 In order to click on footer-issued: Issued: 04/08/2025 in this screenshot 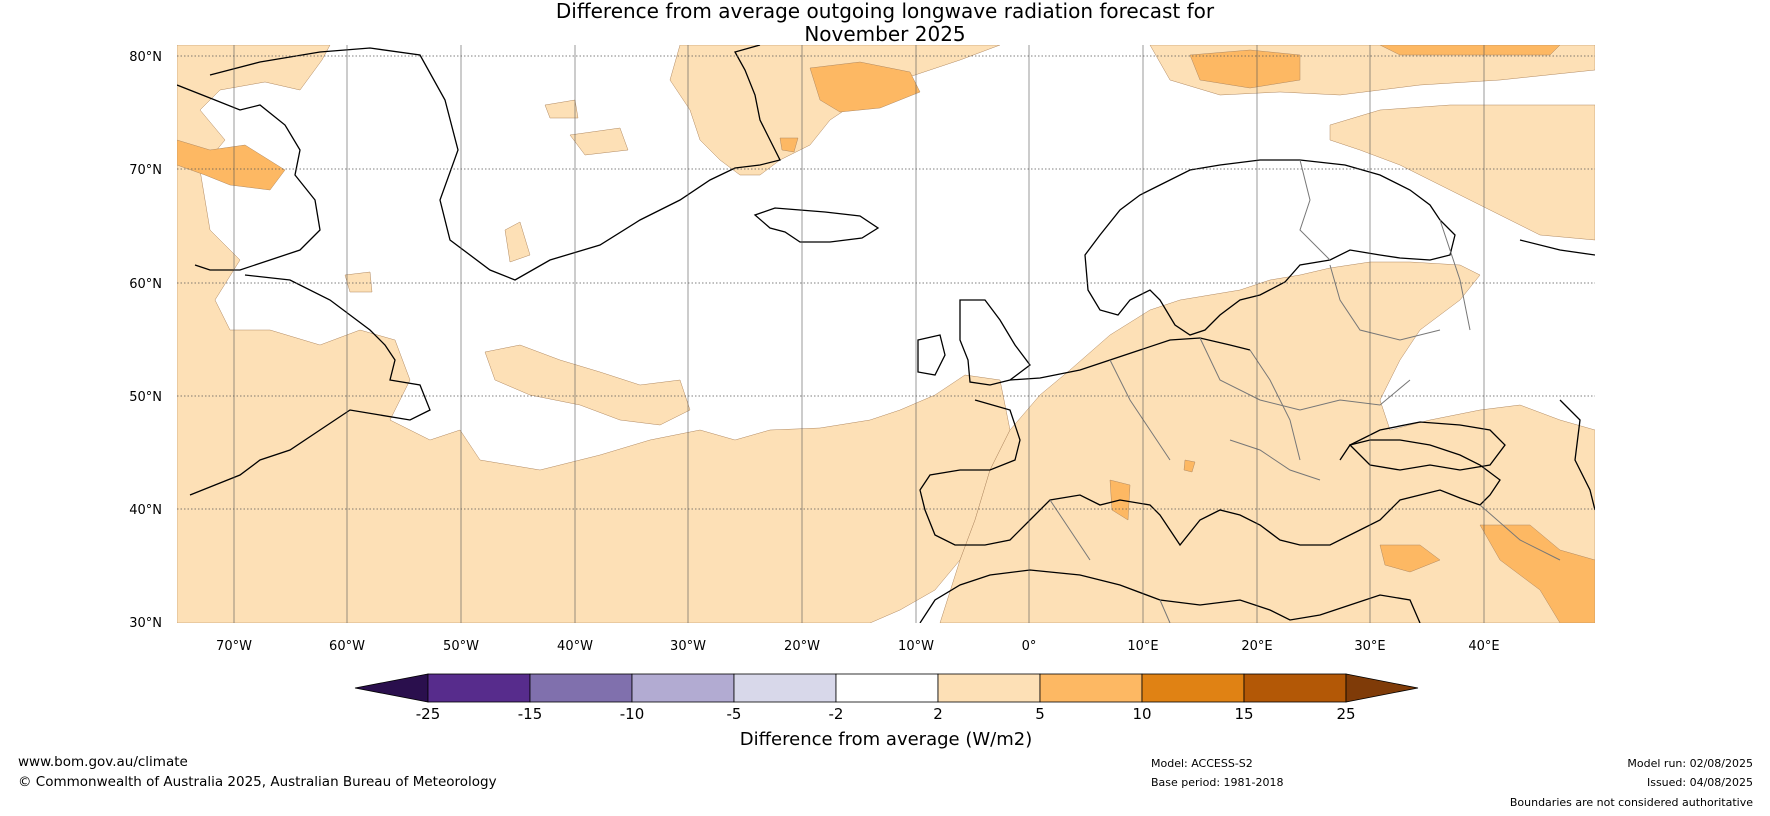, I will do `click(1699, 782)`.